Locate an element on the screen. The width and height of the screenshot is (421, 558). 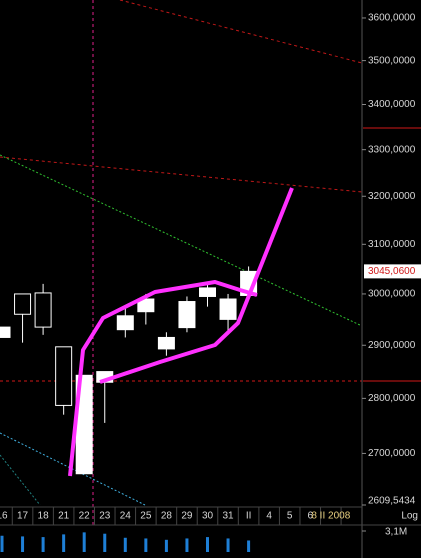
y-tick-label: 3500,0000 is located at coordinates (392, 60).